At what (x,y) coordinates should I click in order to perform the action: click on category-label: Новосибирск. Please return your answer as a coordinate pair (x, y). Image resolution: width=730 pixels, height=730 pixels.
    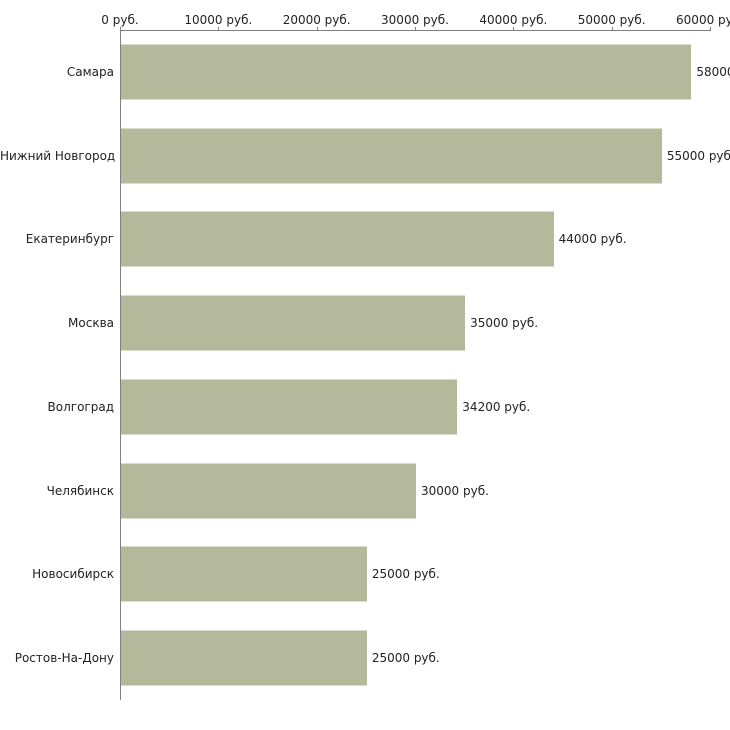
    Looking at the image, I should click on (73, 574).